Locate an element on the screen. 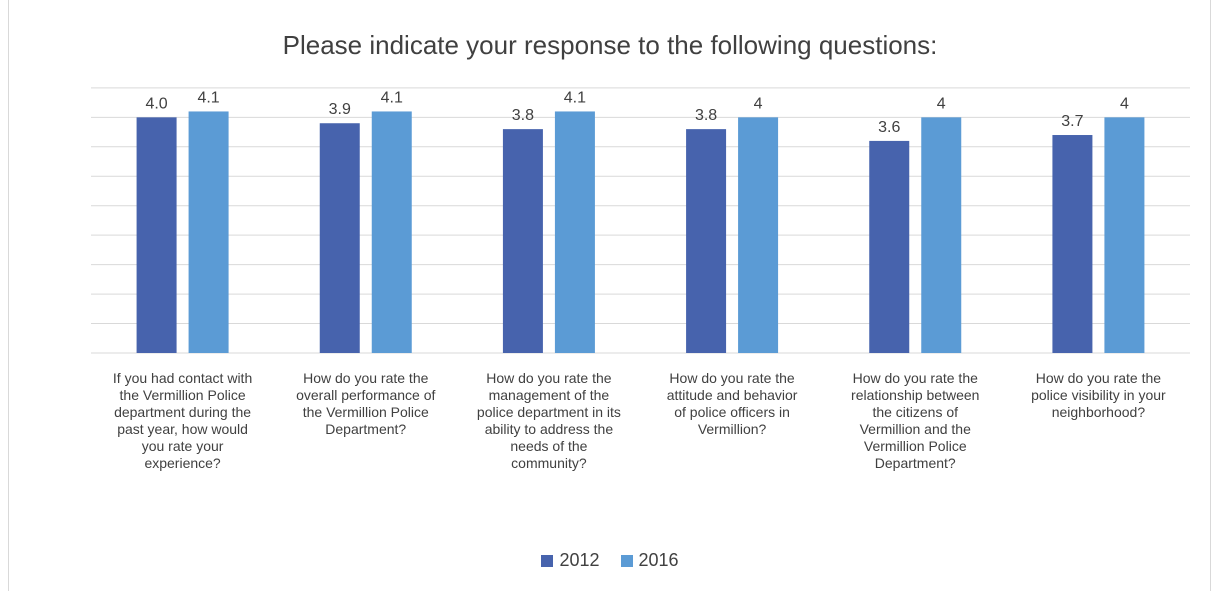  data-label-2012-6: 3.7 is located at coordinates (1072, 121).